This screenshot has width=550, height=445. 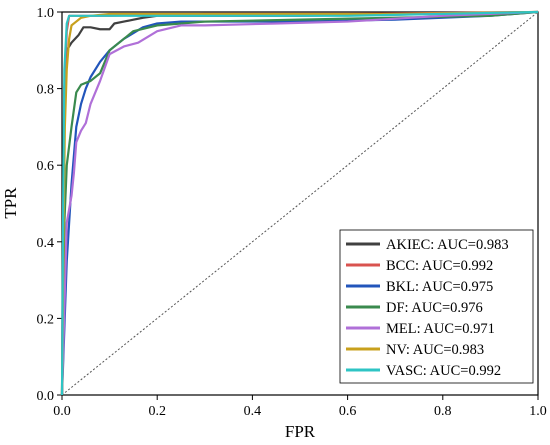 I want to click on x-tick-label: 1.0, so click(x=538, y=411).